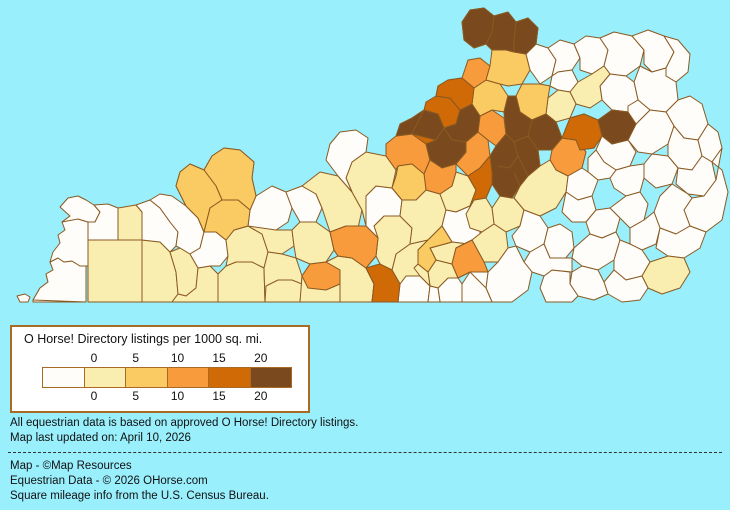 The height and width of the screenshot is (510, 730). I want to click on county-accent-ohio-or, so click(354, 247).